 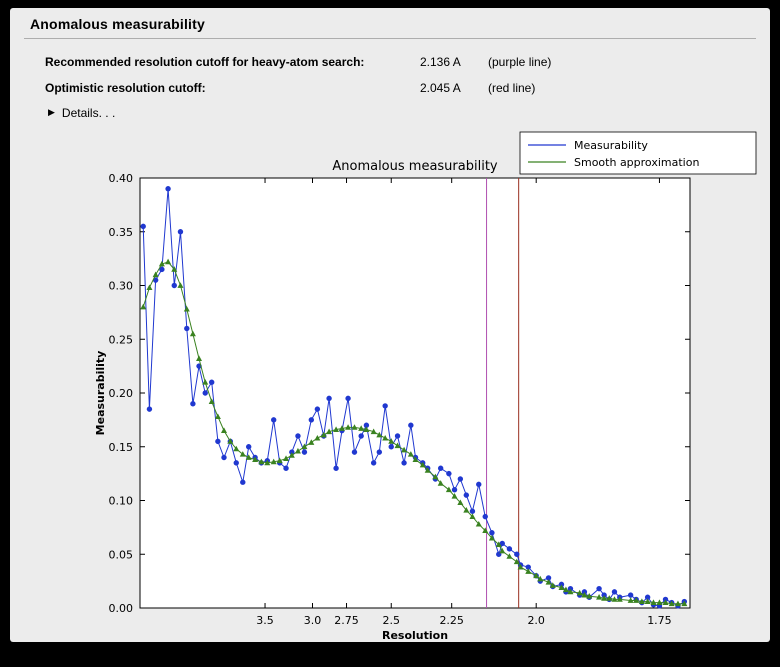 What do you see at coordinates (415, 635) in the screenshot?
I see `x-axis-label: Resolution` at bounding box center [415, 635].